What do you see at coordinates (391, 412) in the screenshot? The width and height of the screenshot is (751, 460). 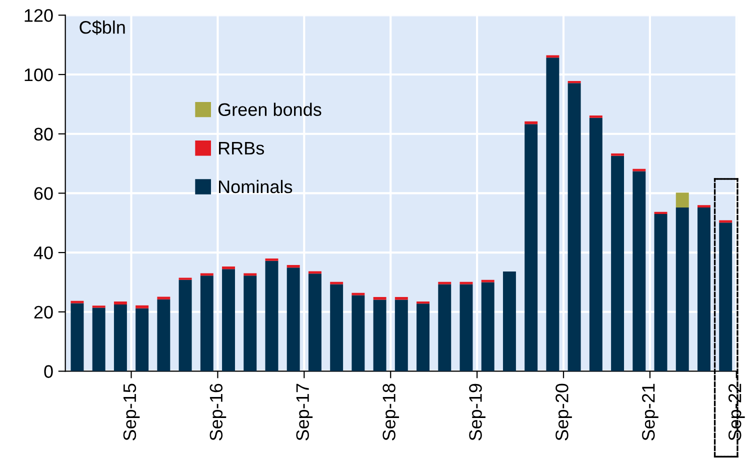 I see `x-tick-label: Sep-18` at bounding box center [391, 412].